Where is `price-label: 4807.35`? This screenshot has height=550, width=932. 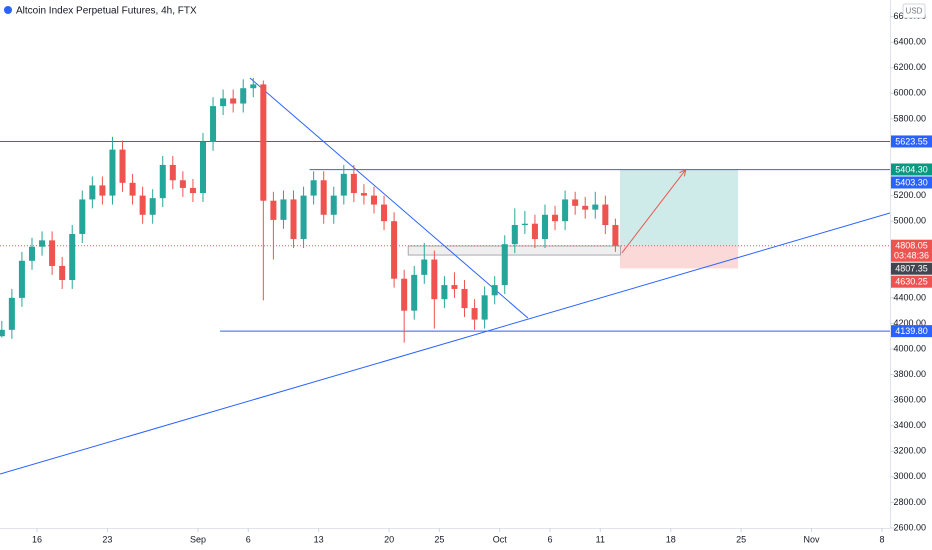
price-label: 4807.35 is located at coordinates (911, 269).